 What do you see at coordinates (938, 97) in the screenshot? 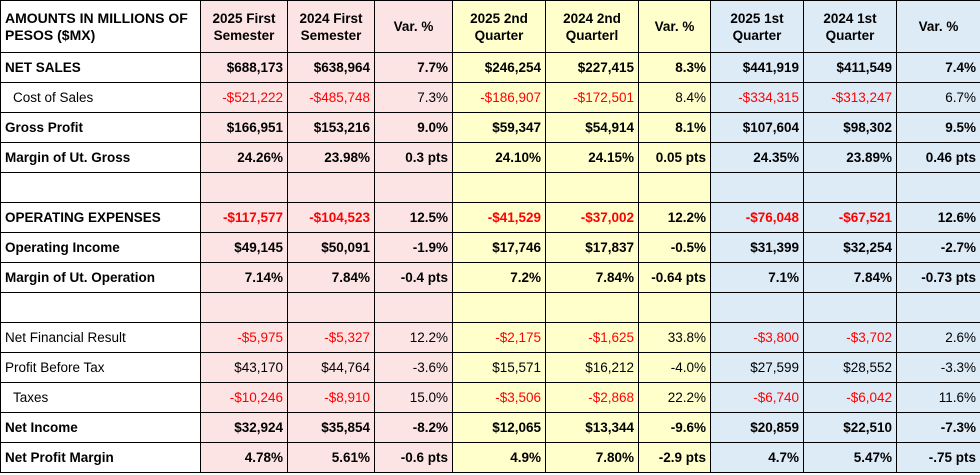
I see `value-cell: 6.7%` at bounding box center [938, 97].